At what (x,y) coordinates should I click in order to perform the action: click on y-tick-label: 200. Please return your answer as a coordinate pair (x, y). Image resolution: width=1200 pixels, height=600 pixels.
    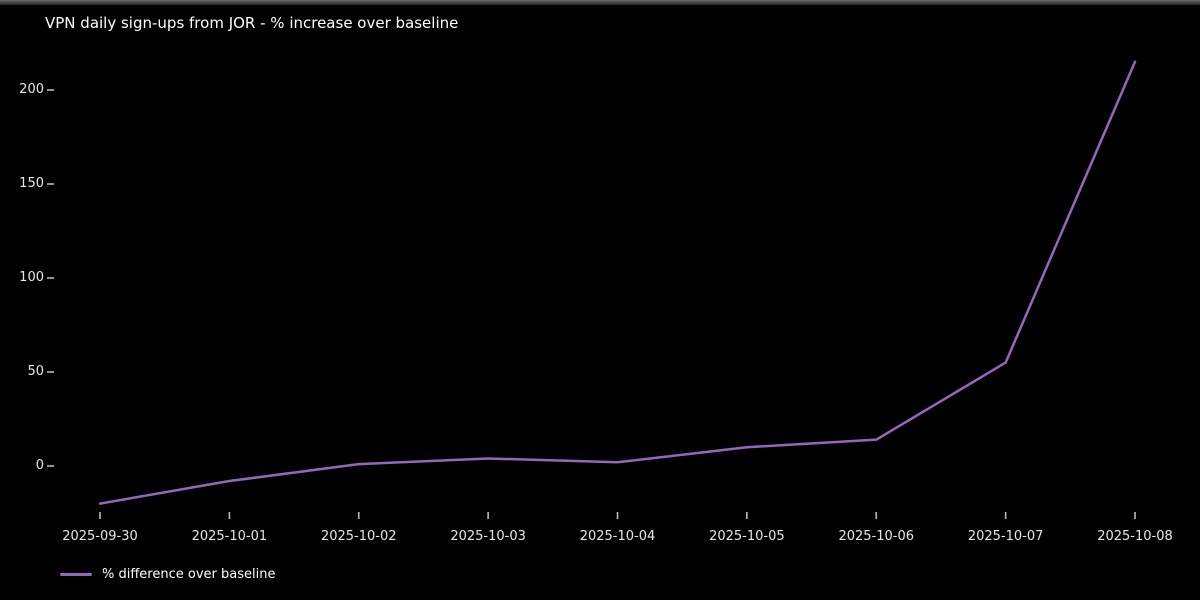
    Looking at the image, I should click on (31, 89).